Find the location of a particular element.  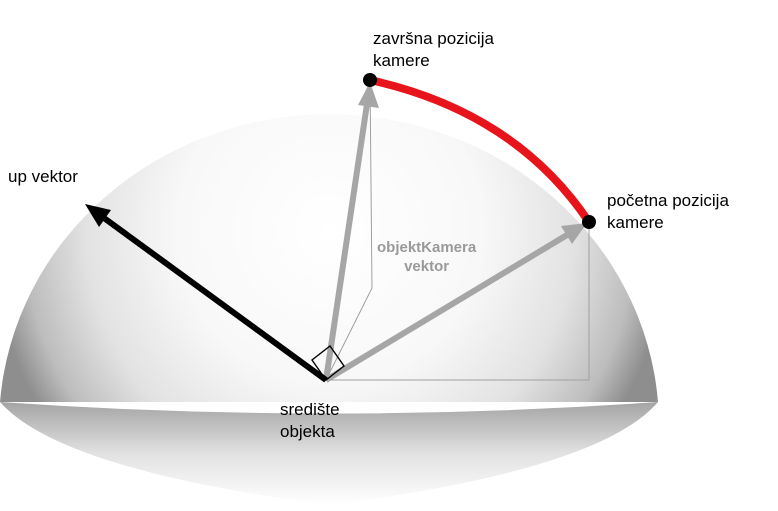

up-vector-shaft is located at coordinates (215, 299).